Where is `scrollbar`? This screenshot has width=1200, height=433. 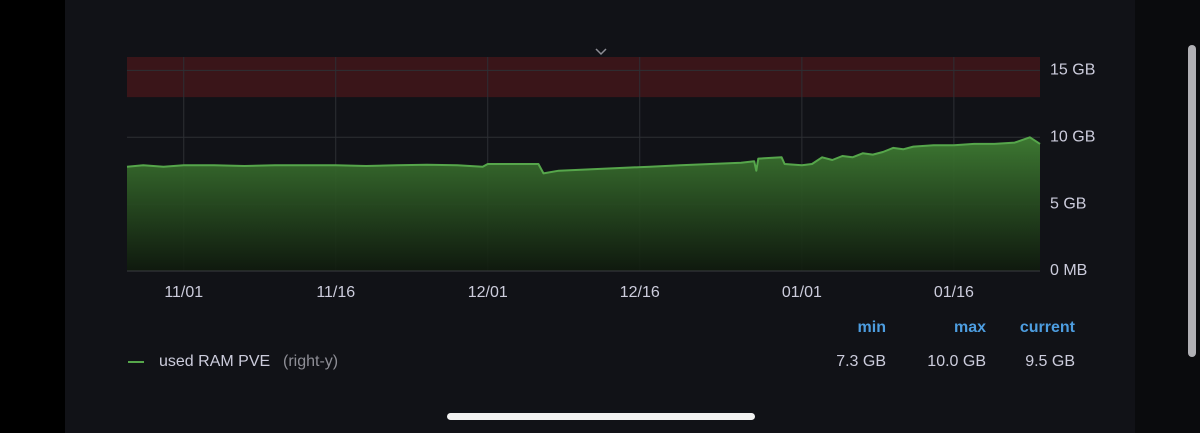
scrollbar is located at coordinates (1192, 201).